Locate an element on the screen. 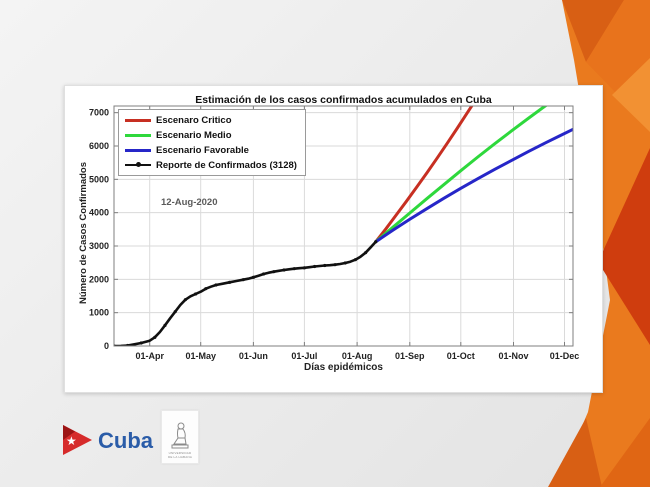  y-tick-label: 6000 is located at coordinates (99, 146).